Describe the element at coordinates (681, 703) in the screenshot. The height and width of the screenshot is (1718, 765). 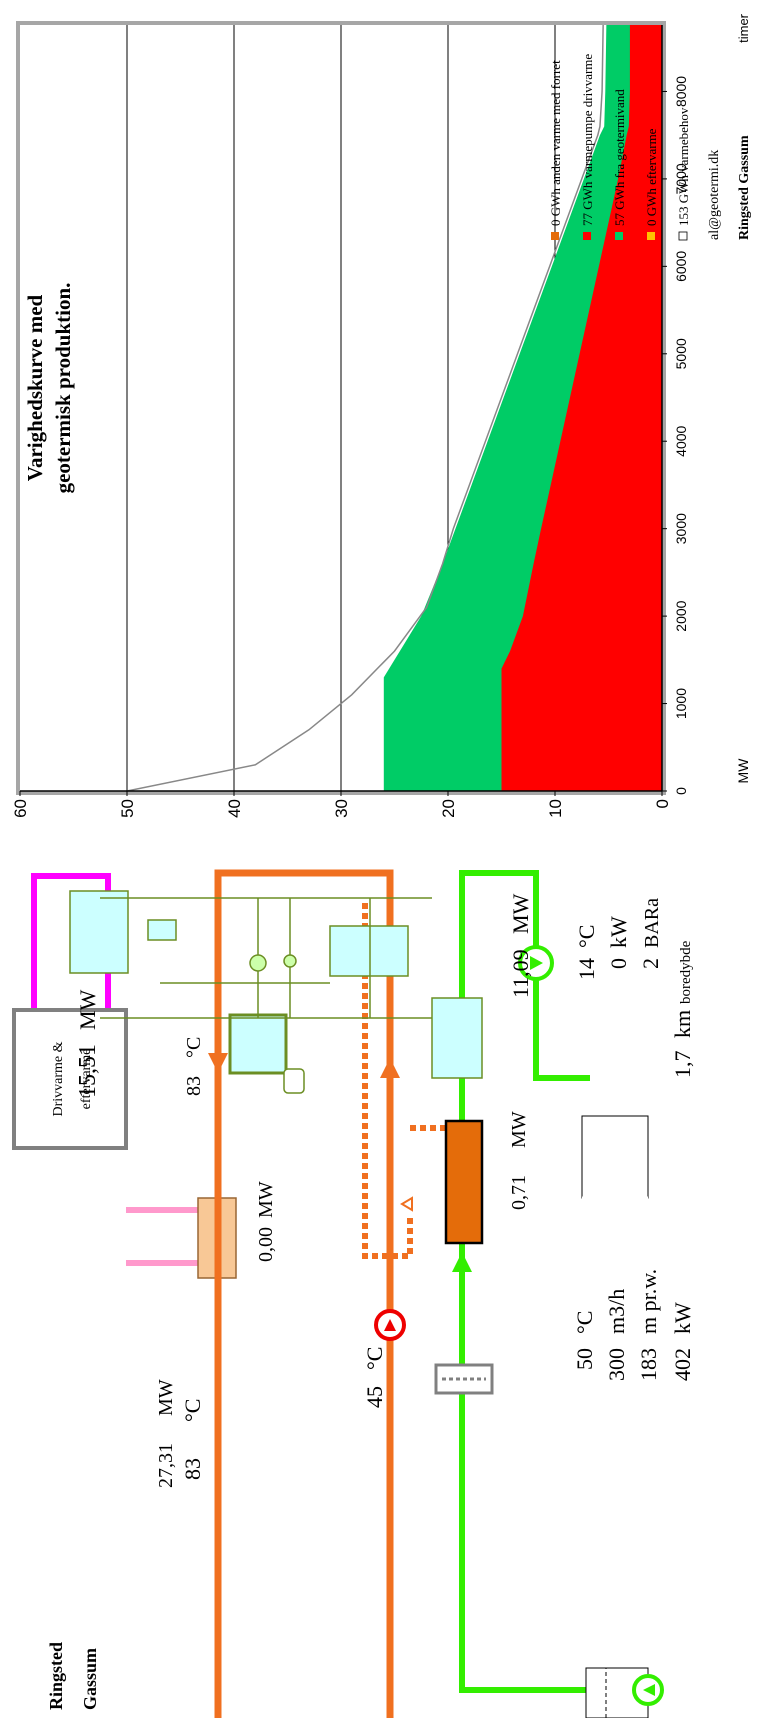
I see `x-tick-label-1: 1000` at that location.